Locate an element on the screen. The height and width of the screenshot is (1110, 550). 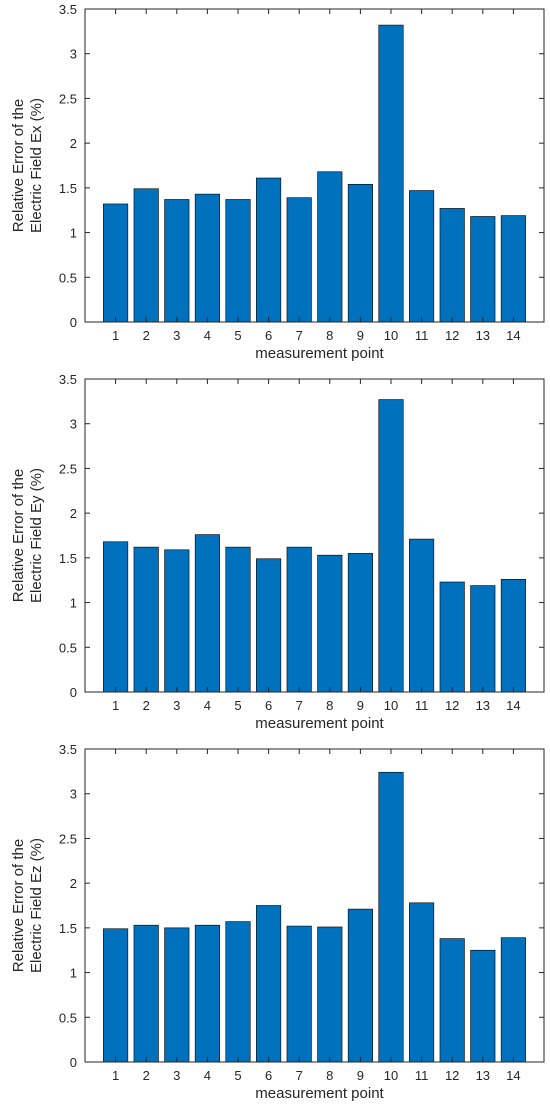
y-axis-label-line2: Electric Field Ez (%) is located at coordinates (36, 905).